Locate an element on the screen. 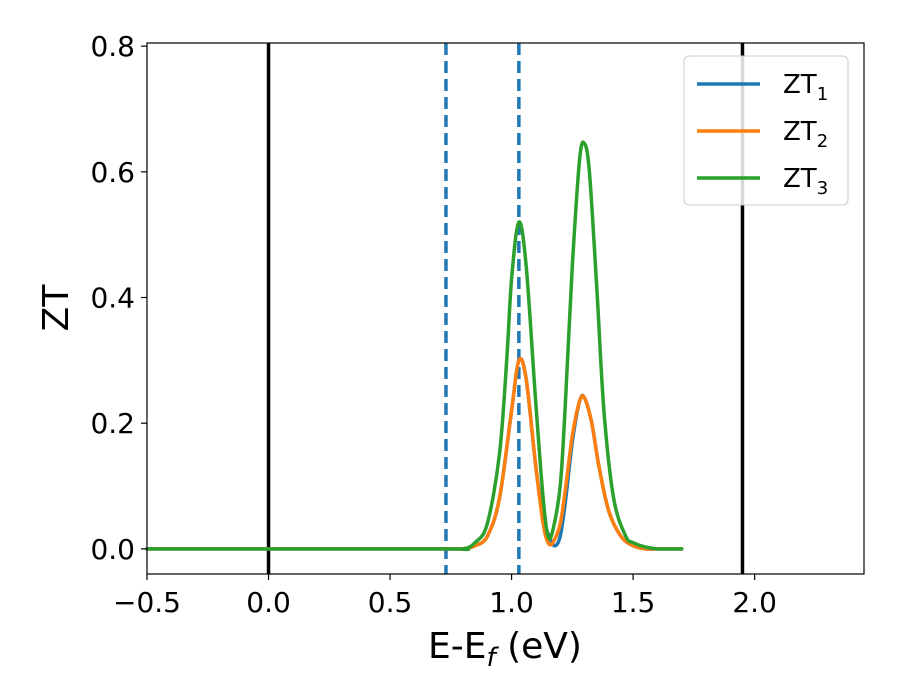 This screenshot has height=700, width=900. legend: ZT1 ZT2 ZT3 is located at coordinates (766, 130).